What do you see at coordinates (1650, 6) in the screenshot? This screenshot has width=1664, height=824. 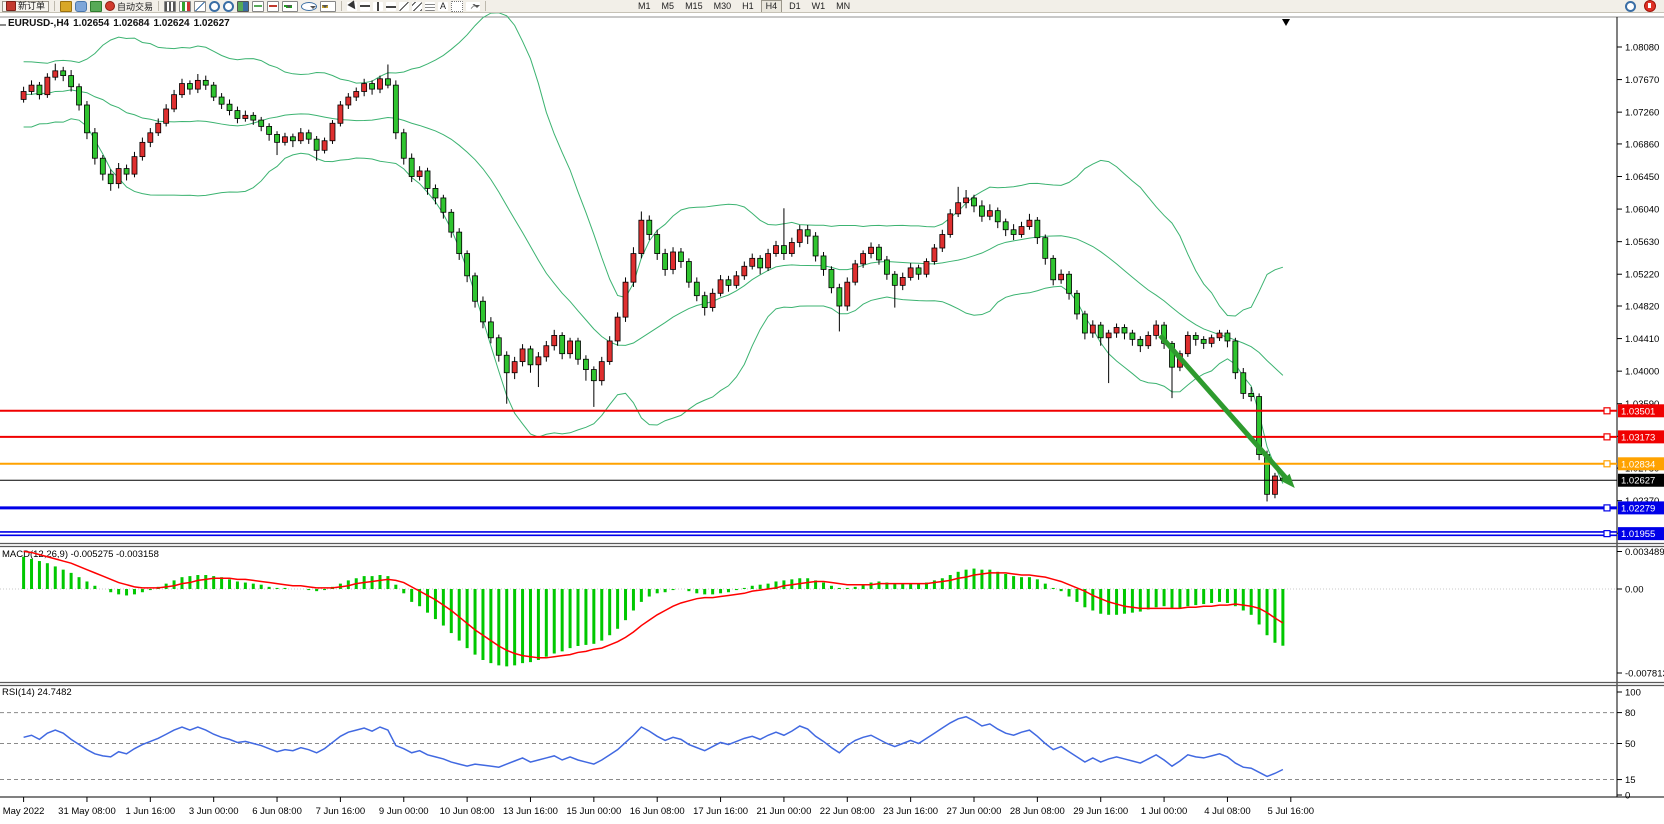 I see `notification-badge` at bounding box center [1650, 6].